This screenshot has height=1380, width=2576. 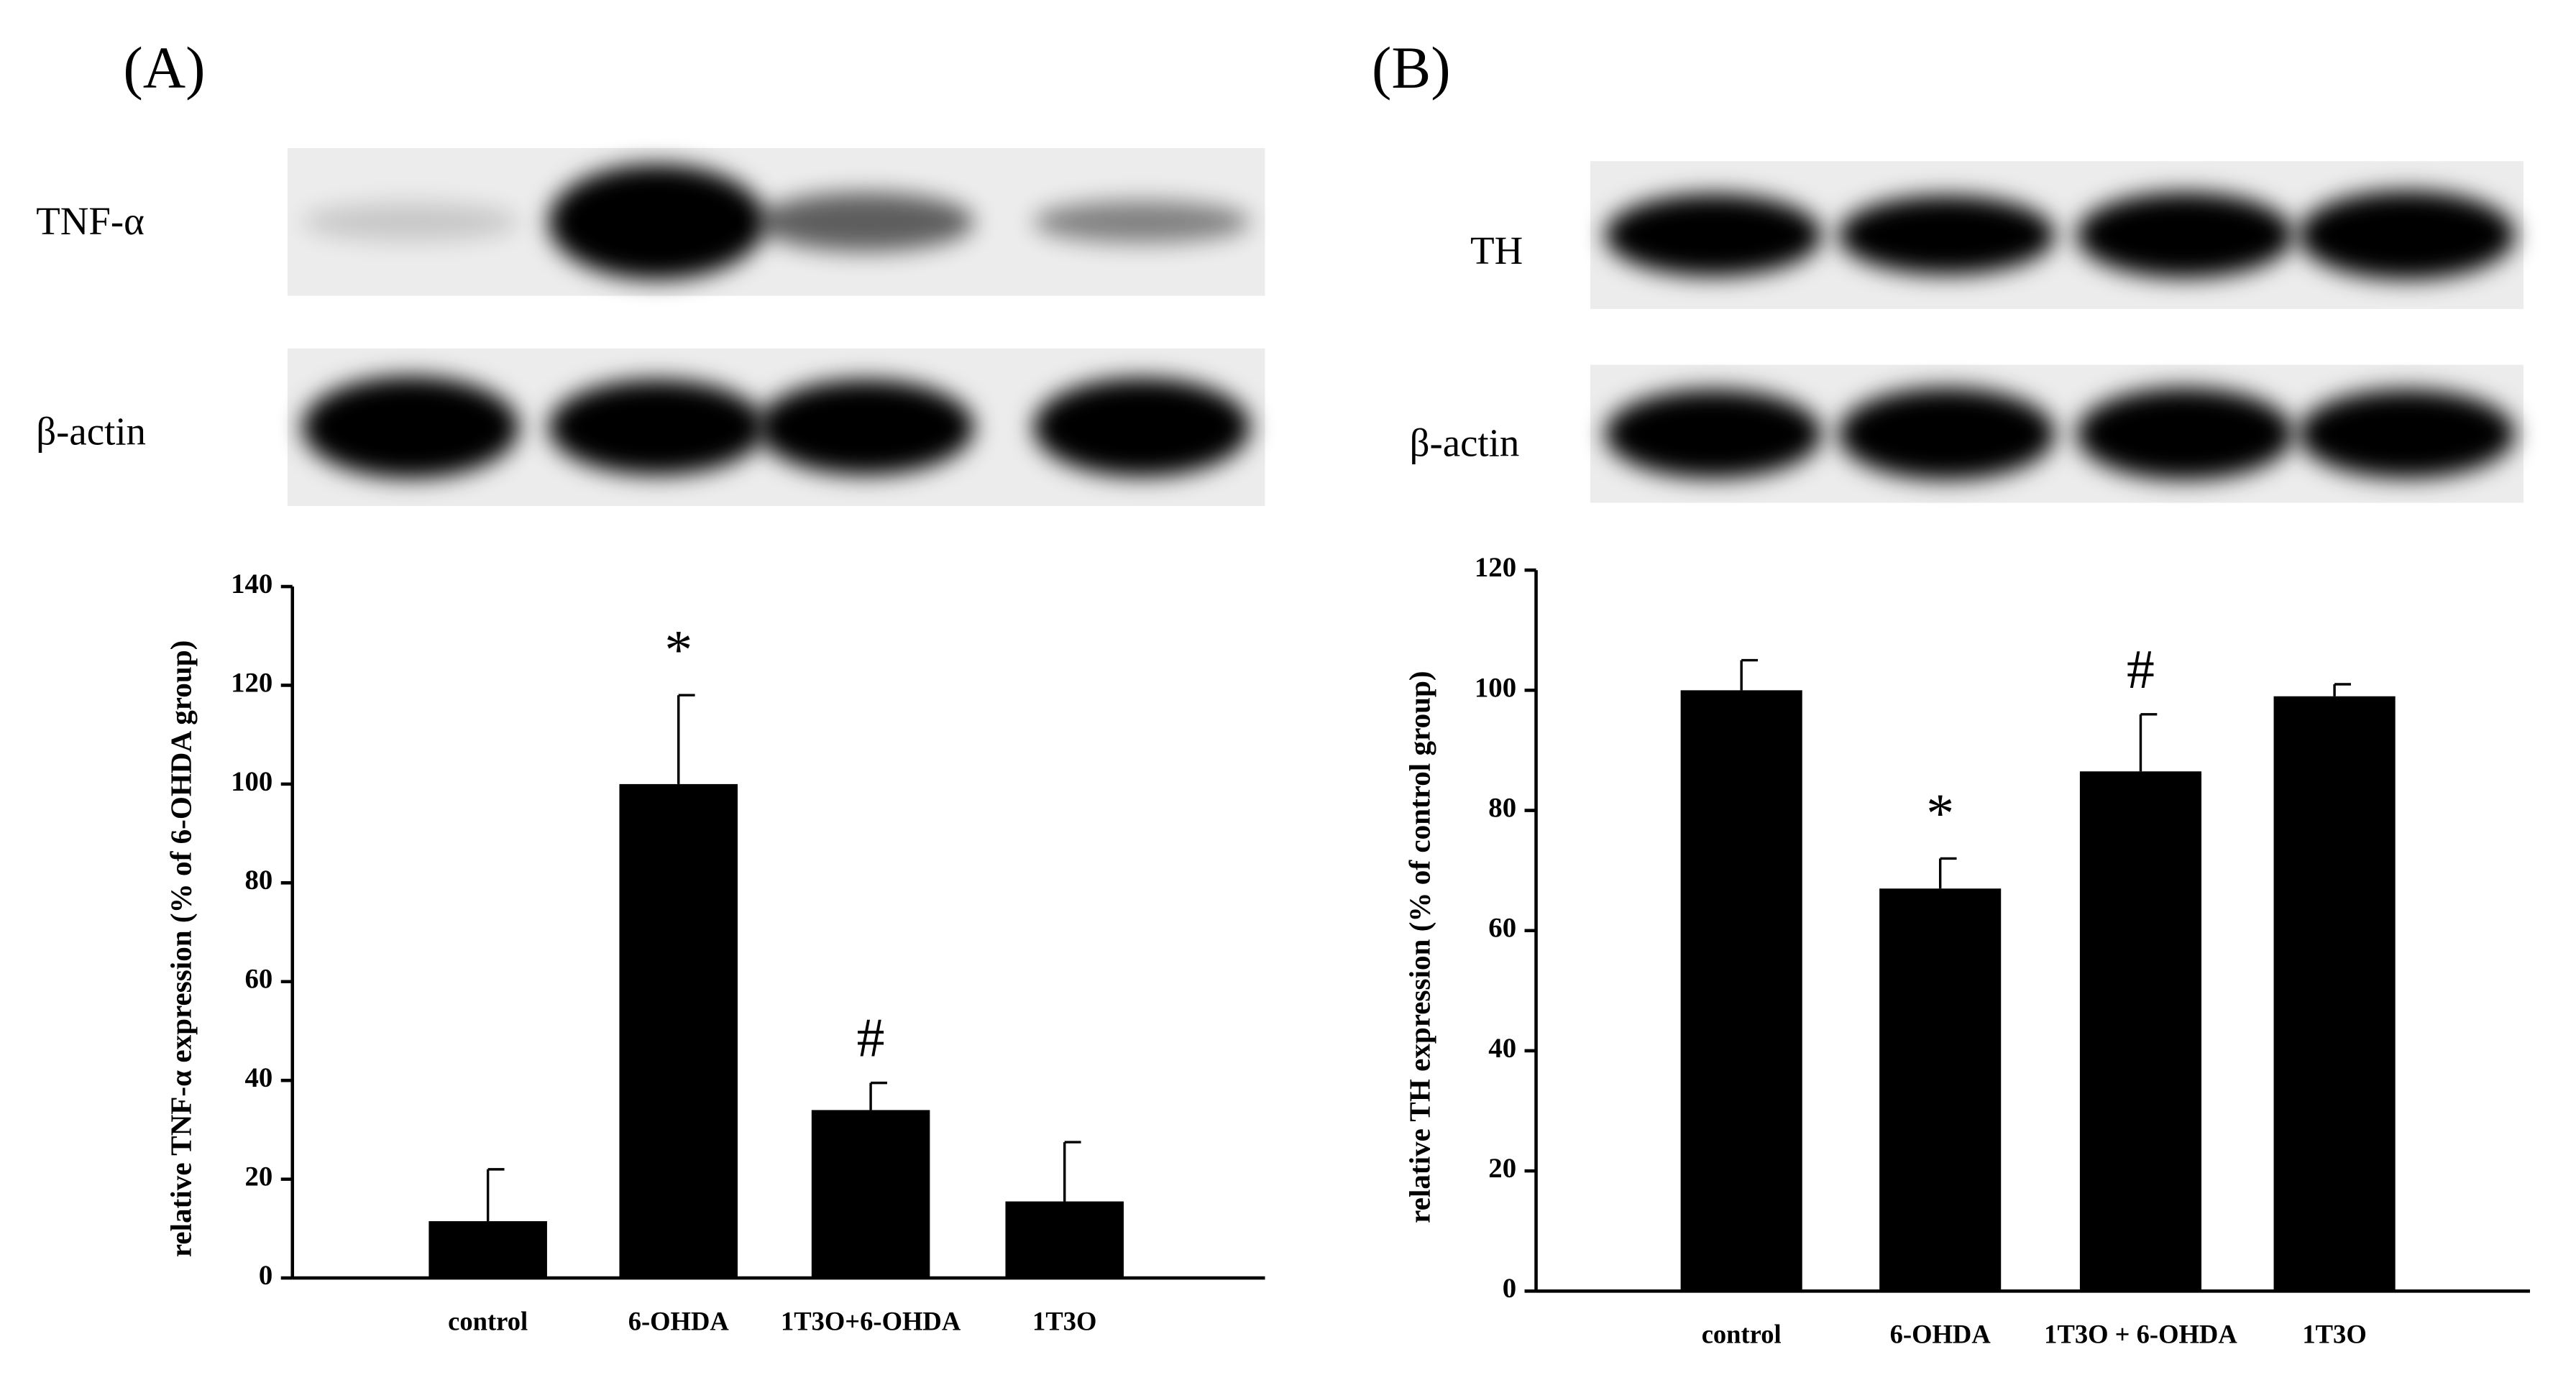 I want to click on y-tick-label: 140, so click(x=251, y=584).